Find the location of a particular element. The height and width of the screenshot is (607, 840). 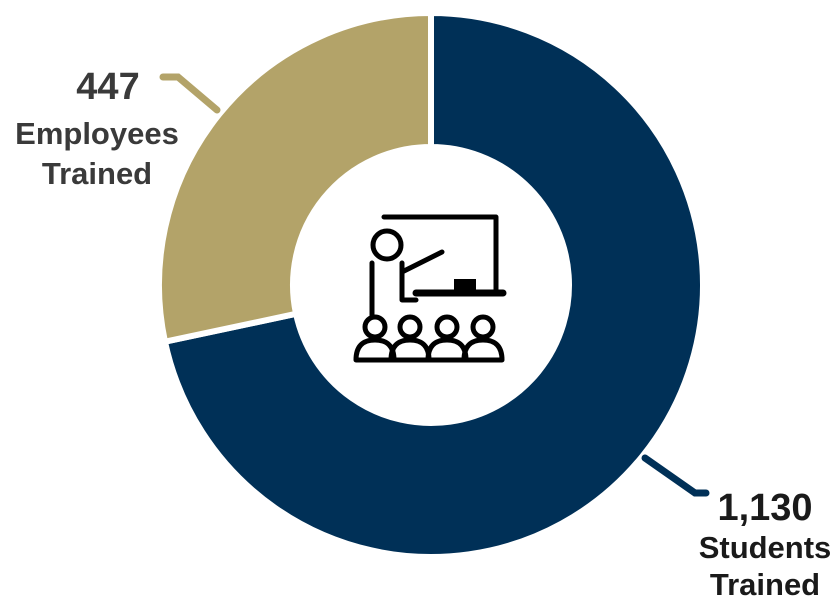

employees-label: 447 Employees Trained is located at coordinates (97, 128).